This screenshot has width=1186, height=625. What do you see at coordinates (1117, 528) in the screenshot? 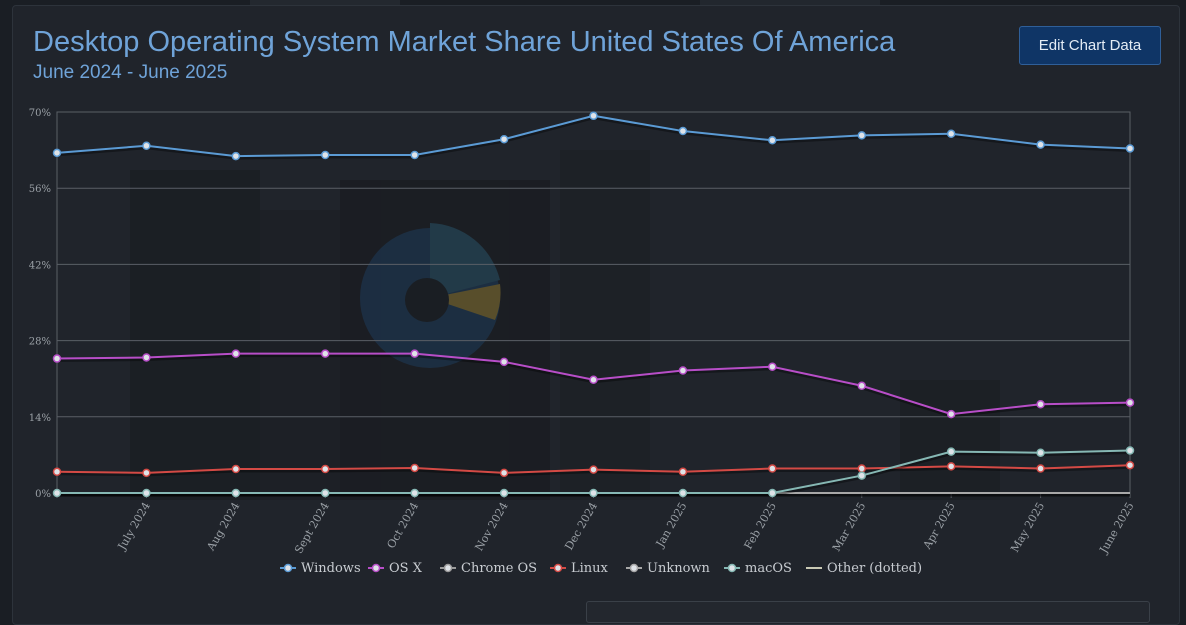
I see `x-tick-label: June 2025` at bounding box center [1117, 528].